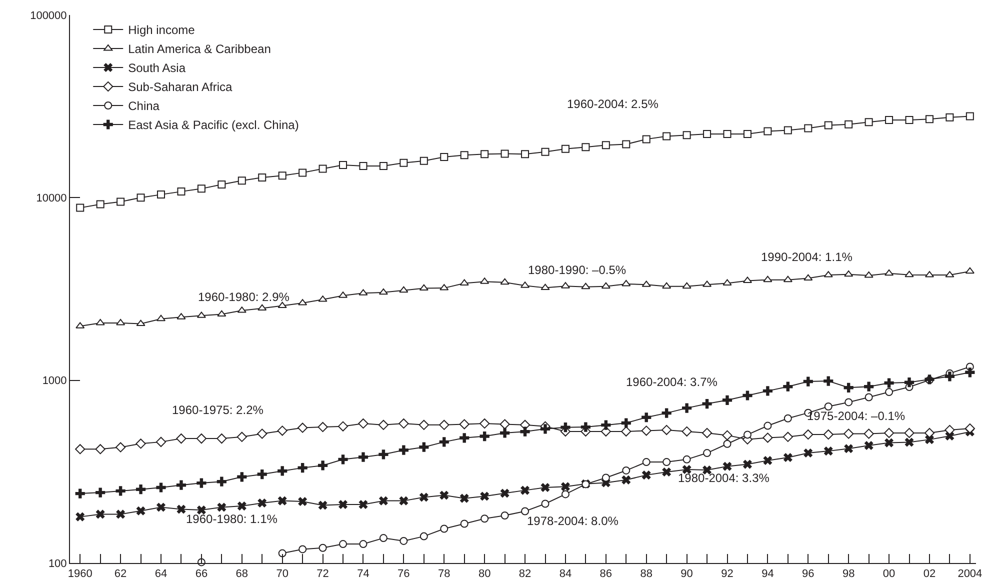 Image resolution: width=996 pixels, height=585 pixels. I want to click on x-tick-label: 70, so click(282, 574).